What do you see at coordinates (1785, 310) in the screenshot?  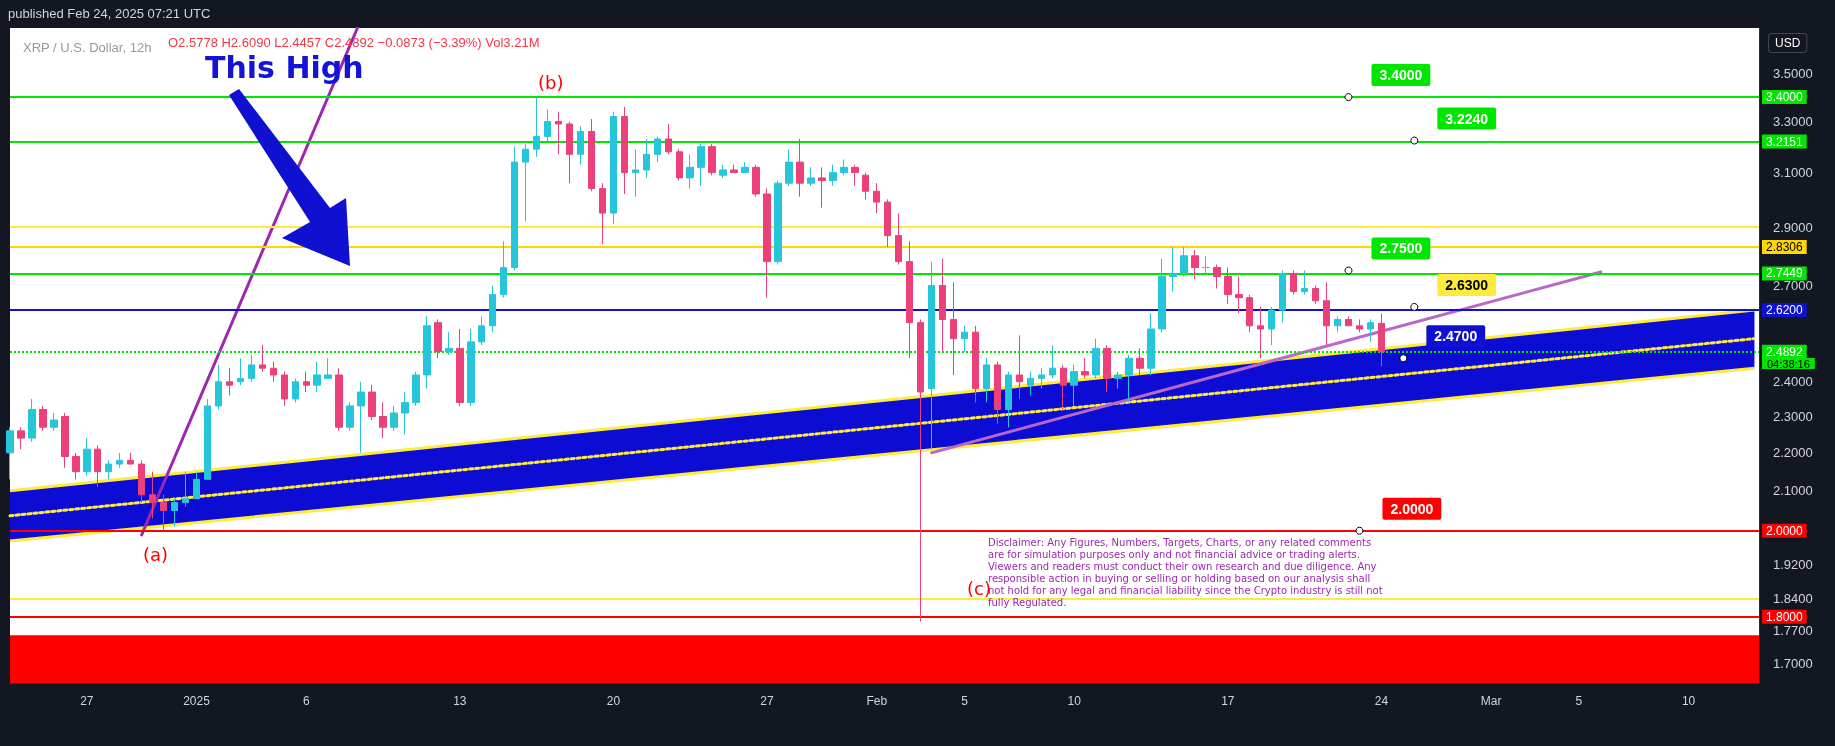 I see `ref-line-label: 2.6200` at bounding box center [1785, 310].